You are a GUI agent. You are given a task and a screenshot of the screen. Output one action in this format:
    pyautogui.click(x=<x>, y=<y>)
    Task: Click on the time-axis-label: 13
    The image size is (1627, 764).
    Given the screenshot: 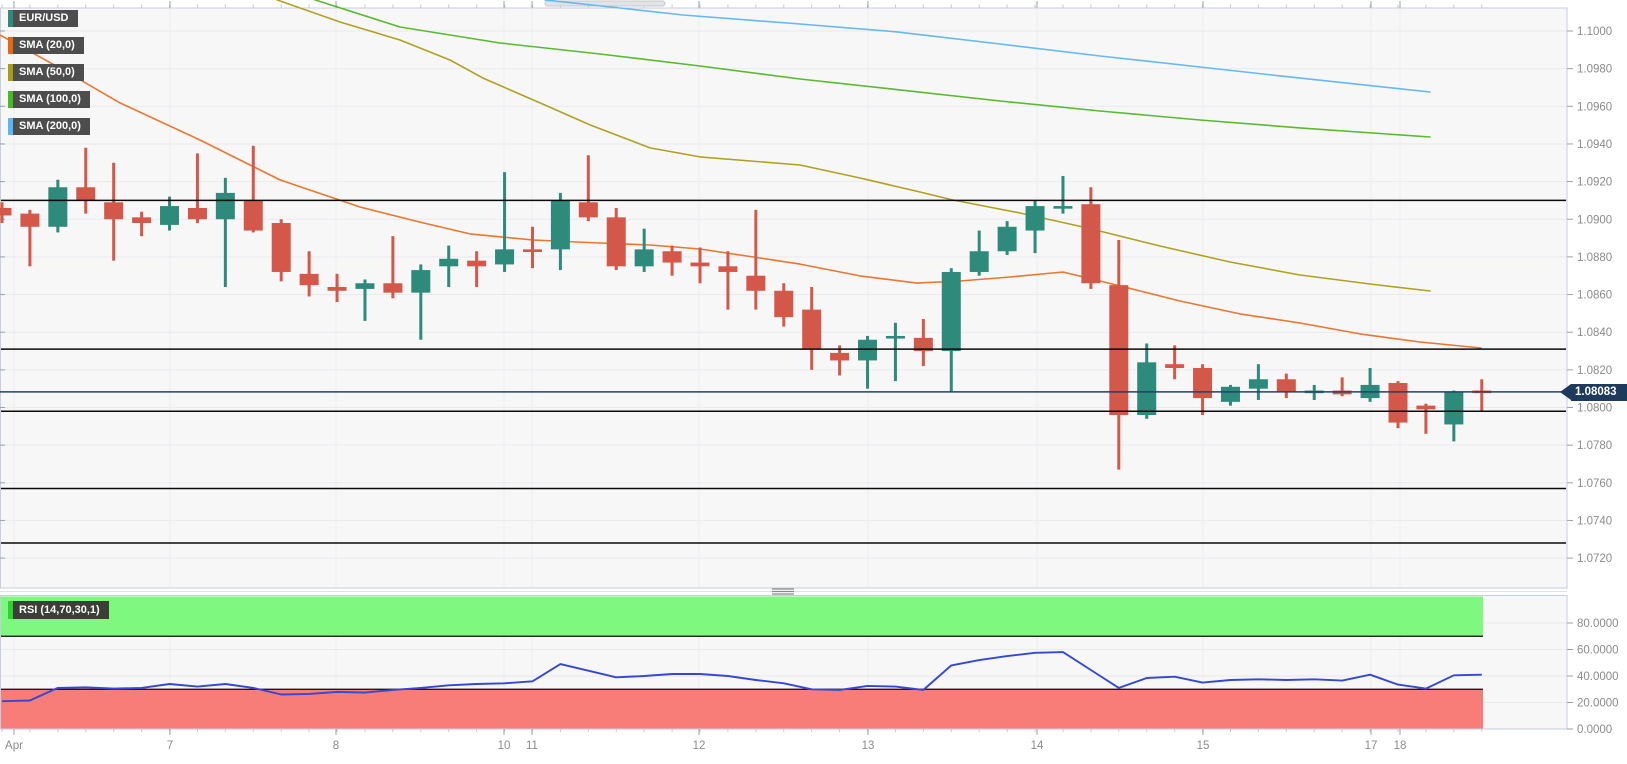 What is the action you would take?
    pyautogui.click(x=868, y=746)
    